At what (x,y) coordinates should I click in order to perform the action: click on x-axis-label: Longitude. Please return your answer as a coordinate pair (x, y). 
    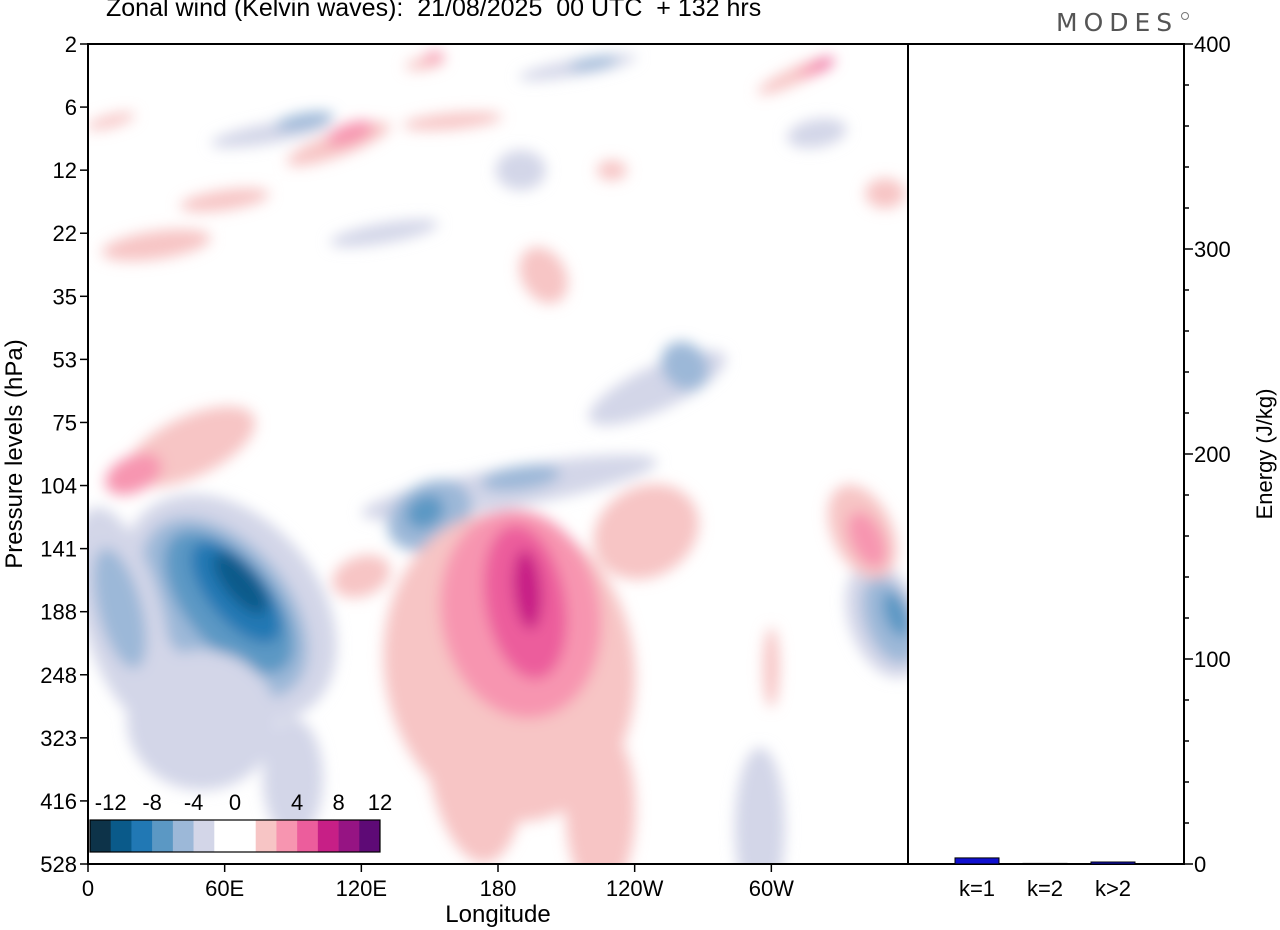
    Looking at the image, I should click on (497, 914).